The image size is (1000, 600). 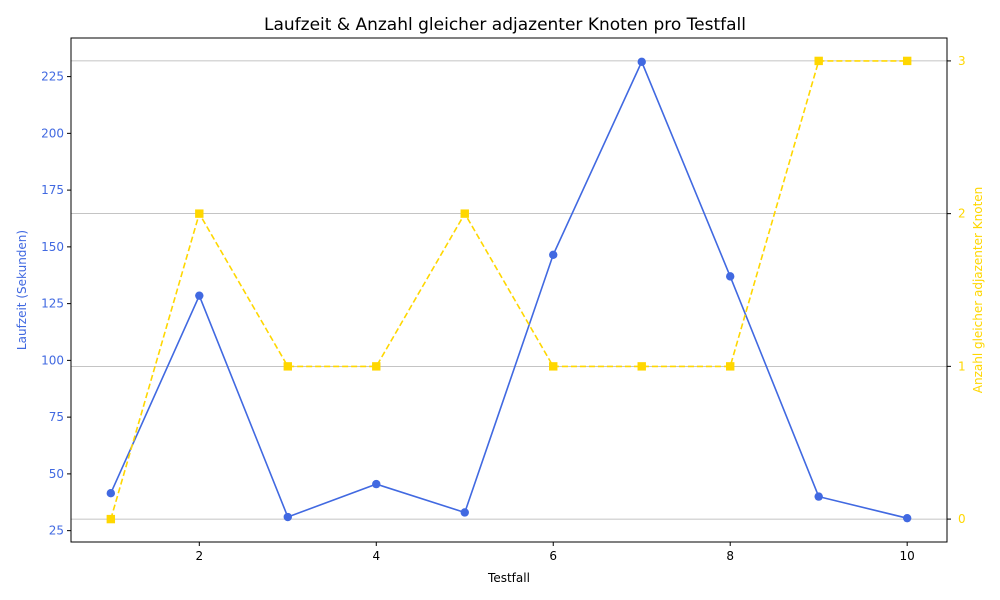 What do you see at coordinates (52, 190) in the screenshot?
I see `y-left-tick-label: 175` at bounding box center [52, 190].